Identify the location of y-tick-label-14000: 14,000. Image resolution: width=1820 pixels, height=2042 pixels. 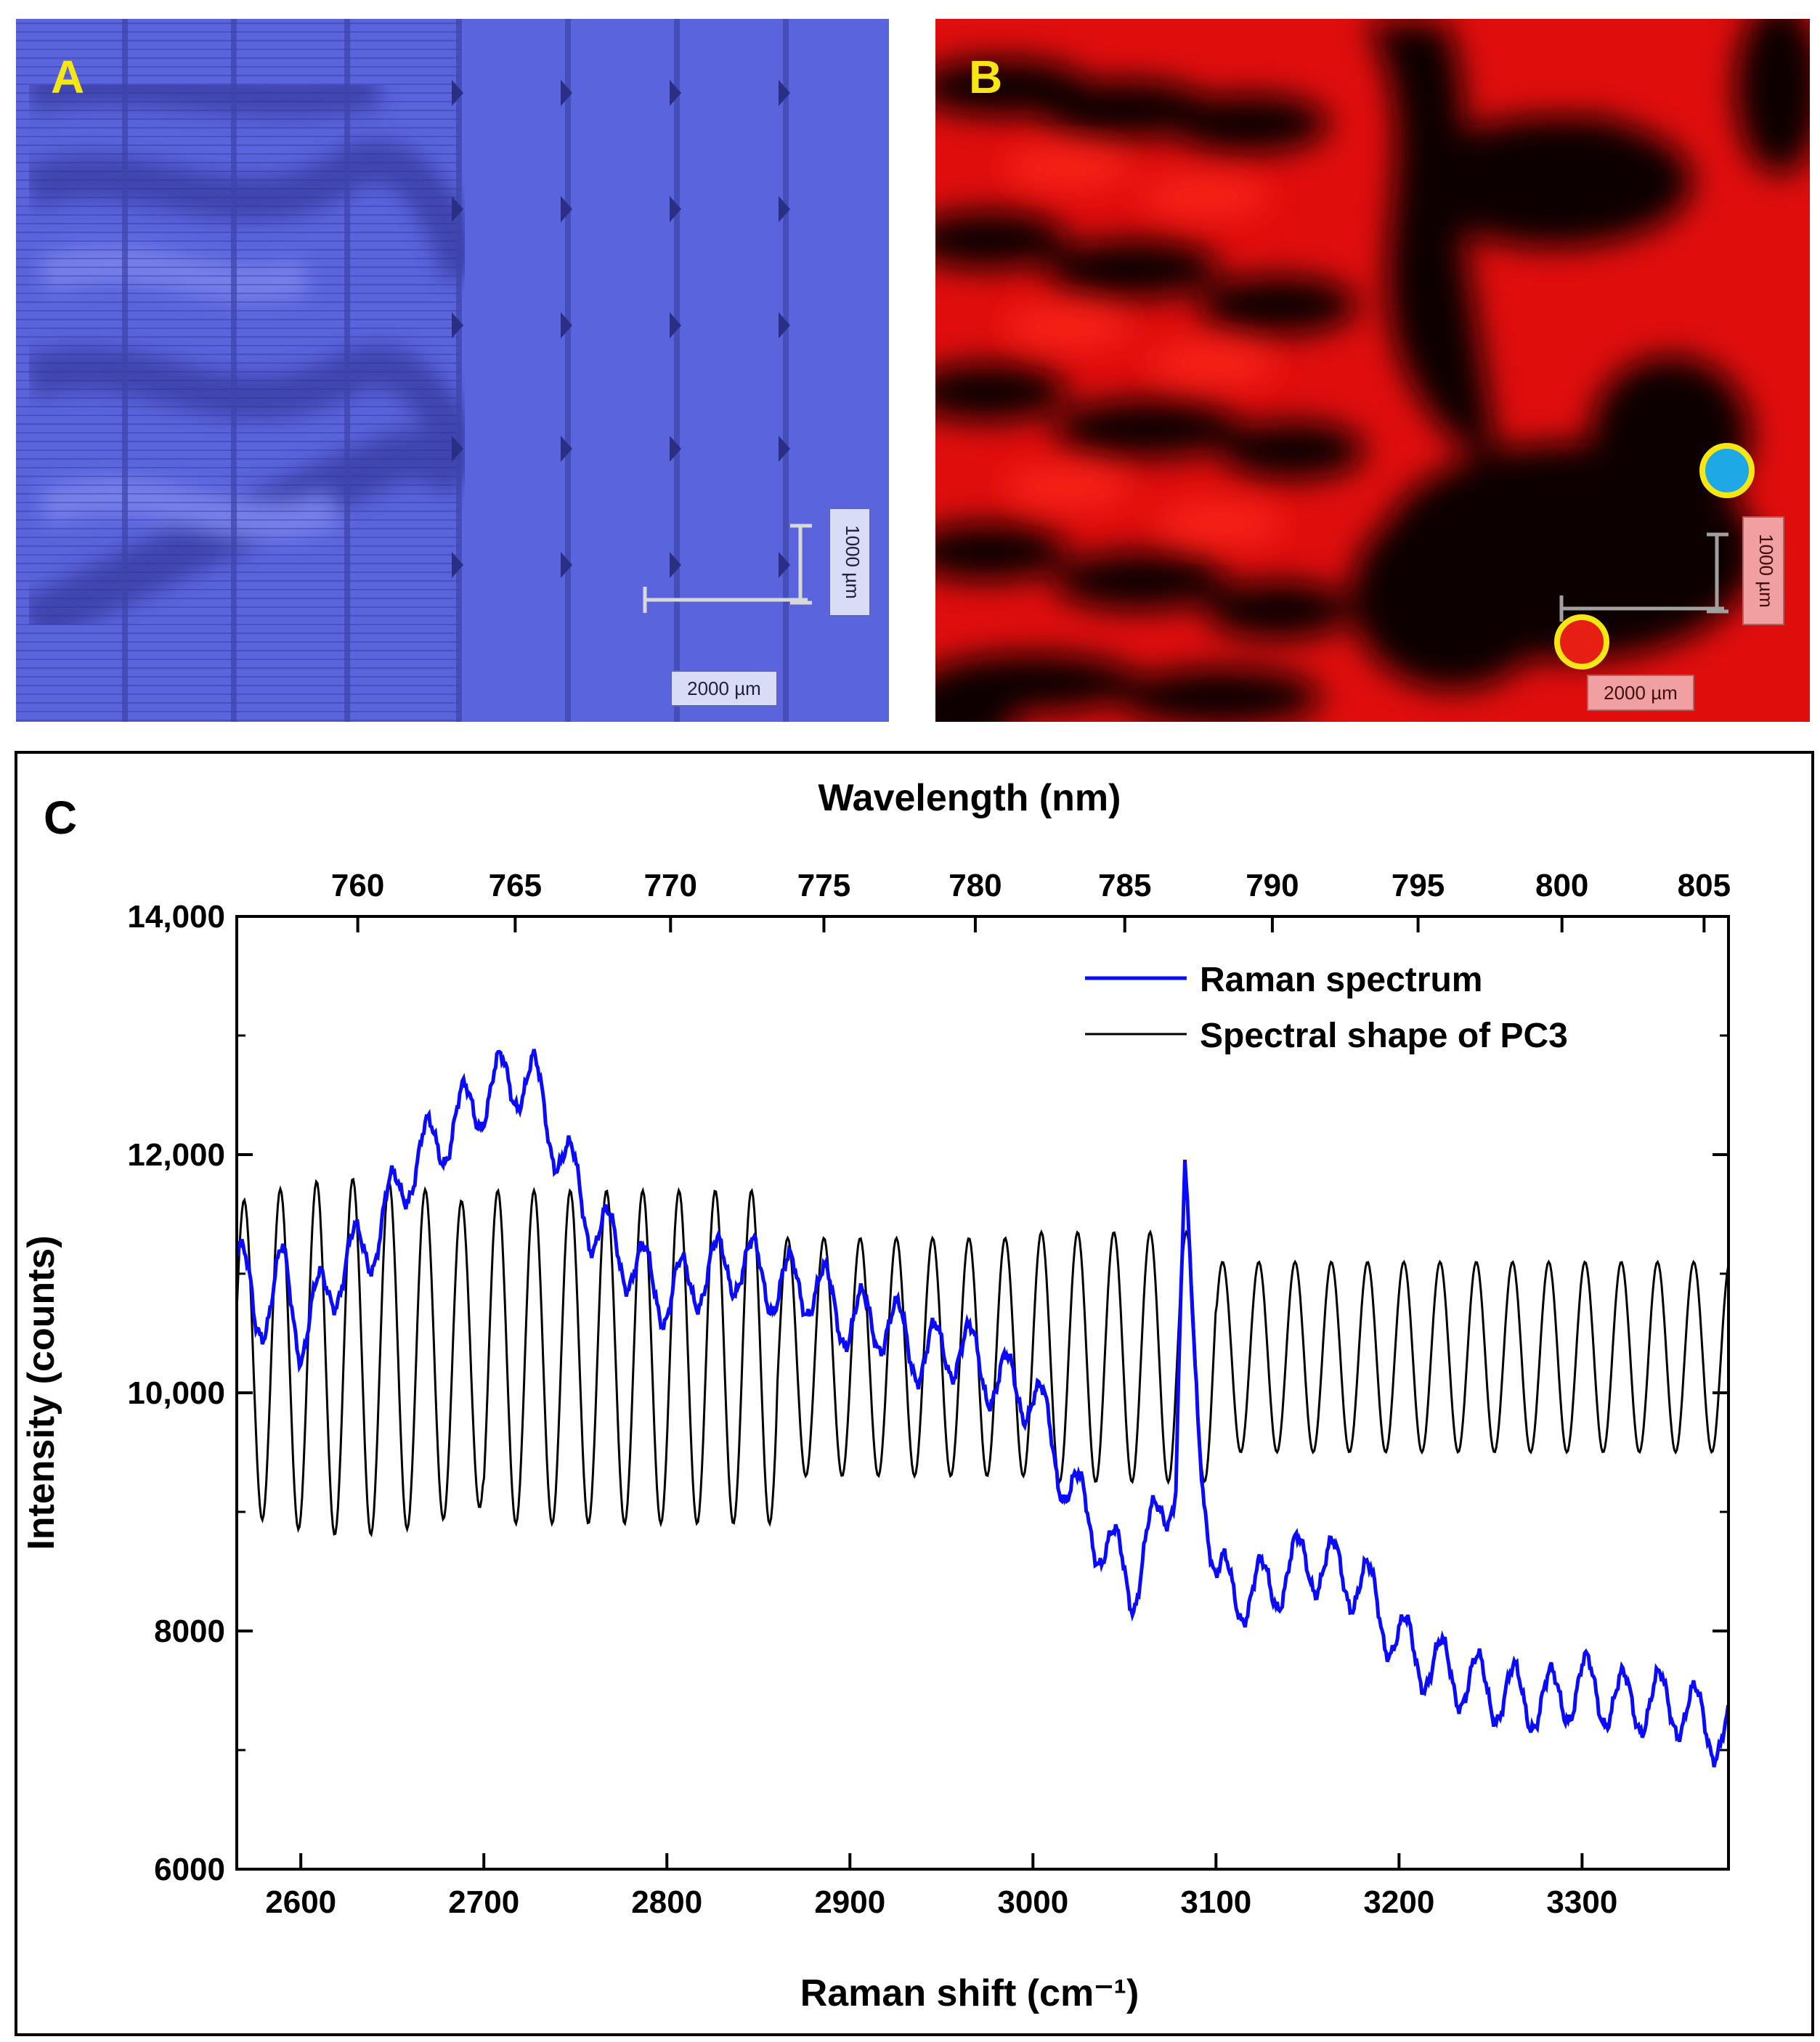
(176, 917).